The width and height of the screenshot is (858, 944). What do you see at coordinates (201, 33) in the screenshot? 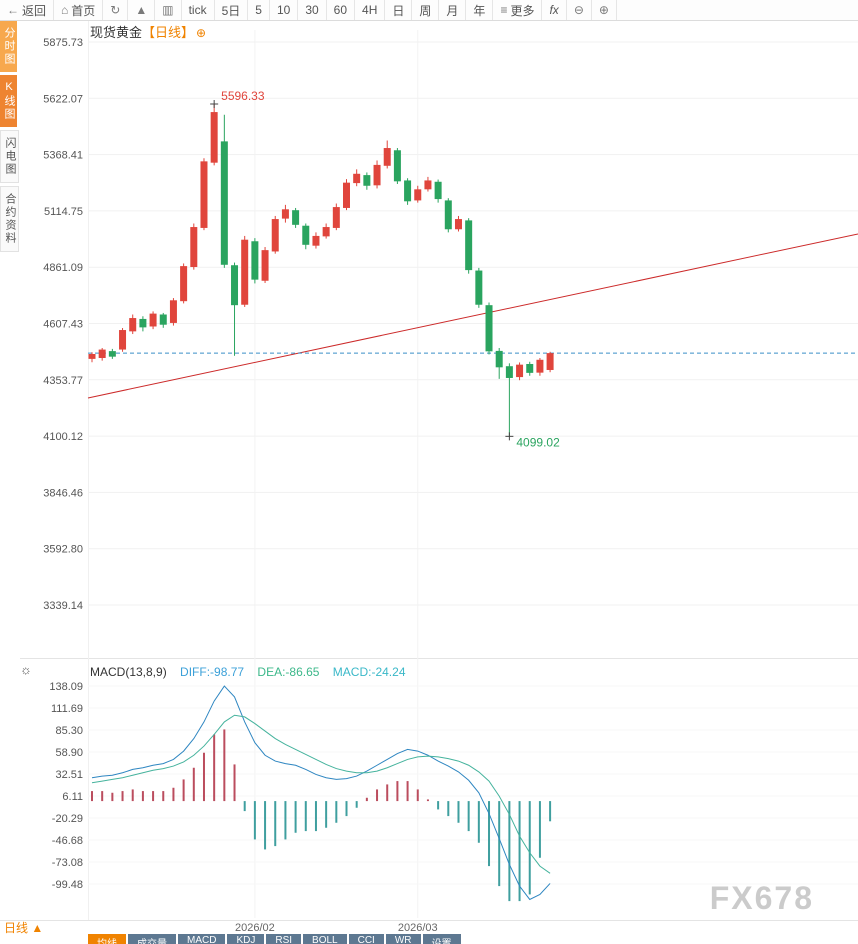
I see `link-icon: ⊕` at bounding box center [201, 33].